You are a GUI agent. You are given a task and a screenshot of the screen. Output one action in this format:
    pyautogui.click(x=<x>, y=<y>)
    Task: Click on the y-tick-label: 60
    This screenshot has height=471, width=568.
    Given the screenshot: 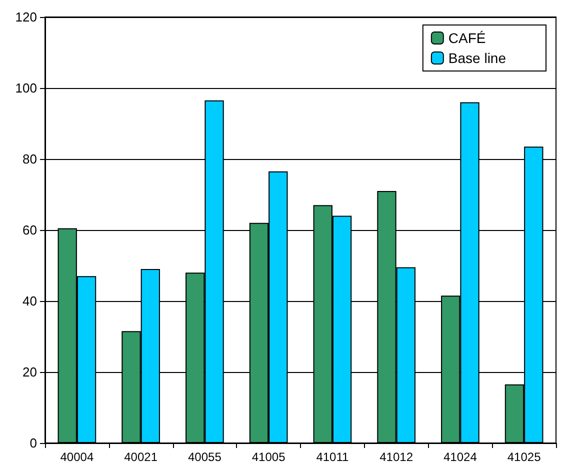 What is the action you would take?
    pyautogui.click(x=29, y=230)
    